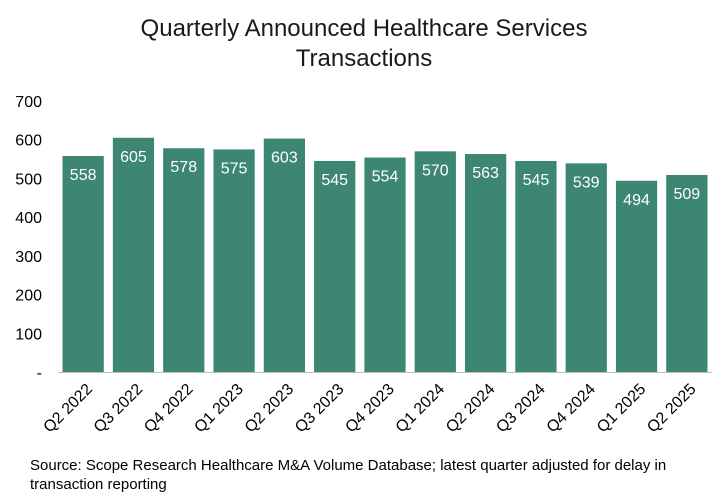  What do you see at coordinates (571, 408) in the screenshot?
I see `x-tick-label: Q4 2024` at bounding box center [571, 408].